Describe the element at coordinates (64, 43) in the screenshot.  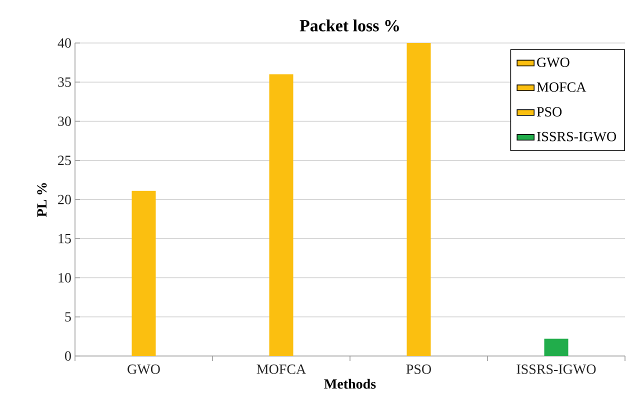
I see `y-tick-label: 40` at that location.